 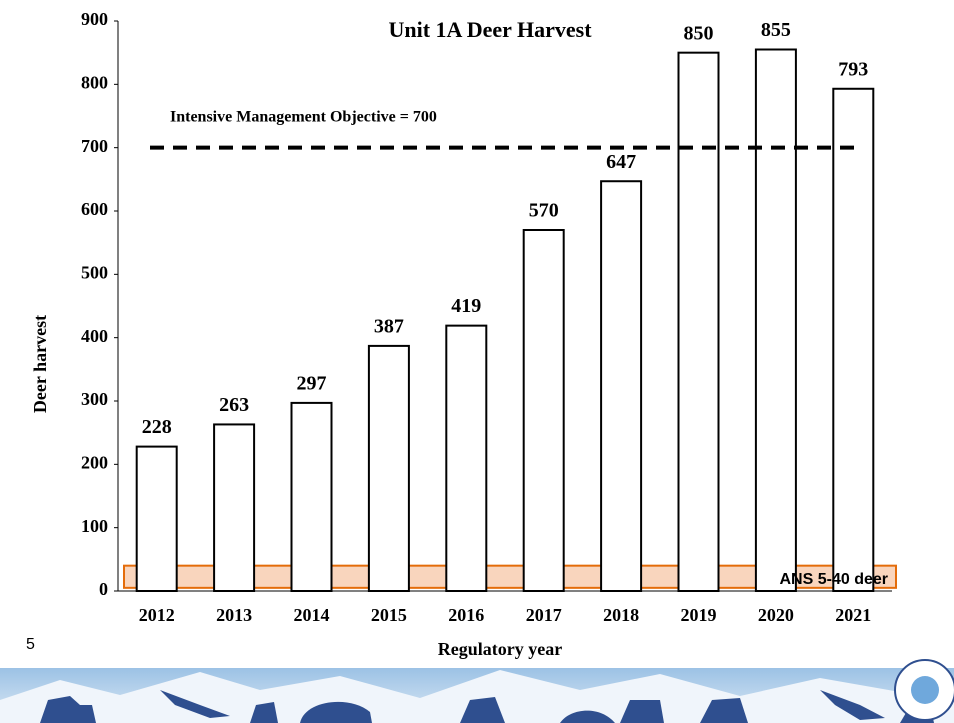 What do you see at coordinates (466, 615) in the screenshot?
I see `x-tick-label: 2016` at bounding box center [466, 615].